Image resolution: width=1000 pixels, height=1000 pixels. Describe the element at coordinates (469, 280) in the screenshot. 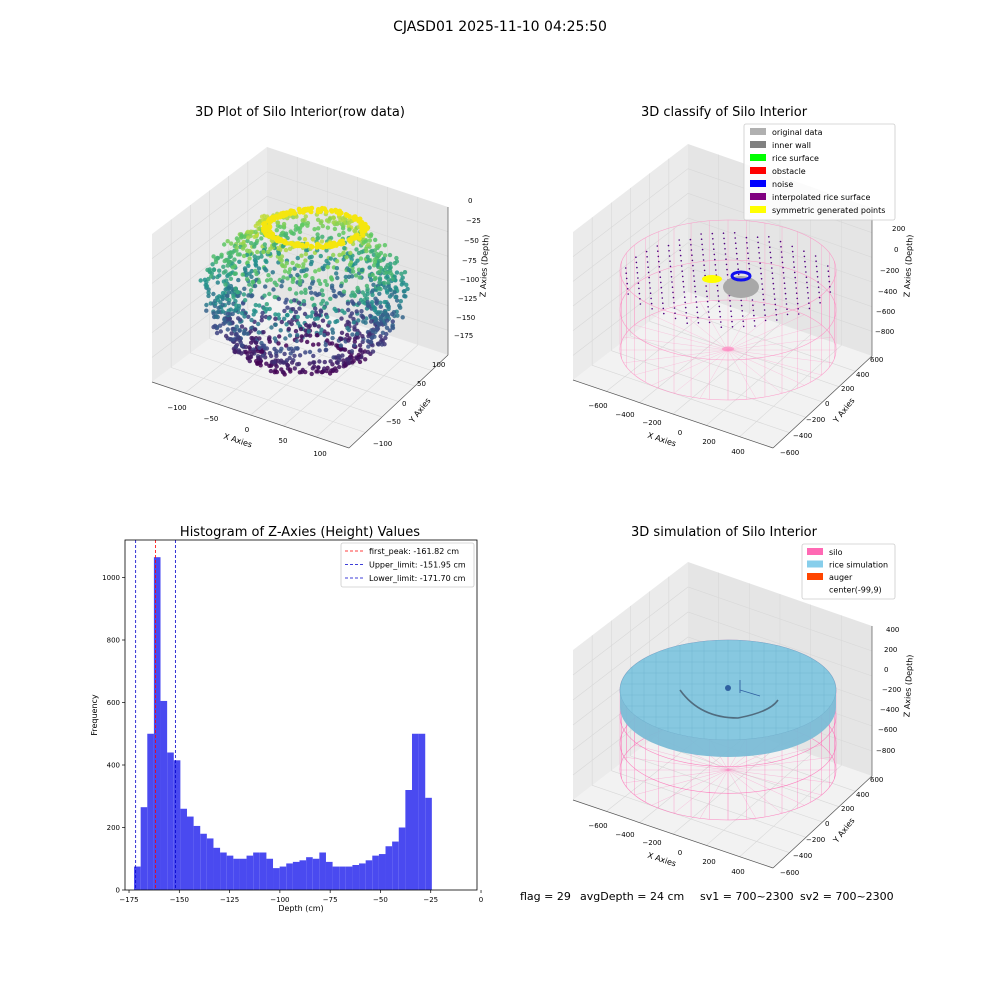

I see `z-tick-label: −100` at that location.